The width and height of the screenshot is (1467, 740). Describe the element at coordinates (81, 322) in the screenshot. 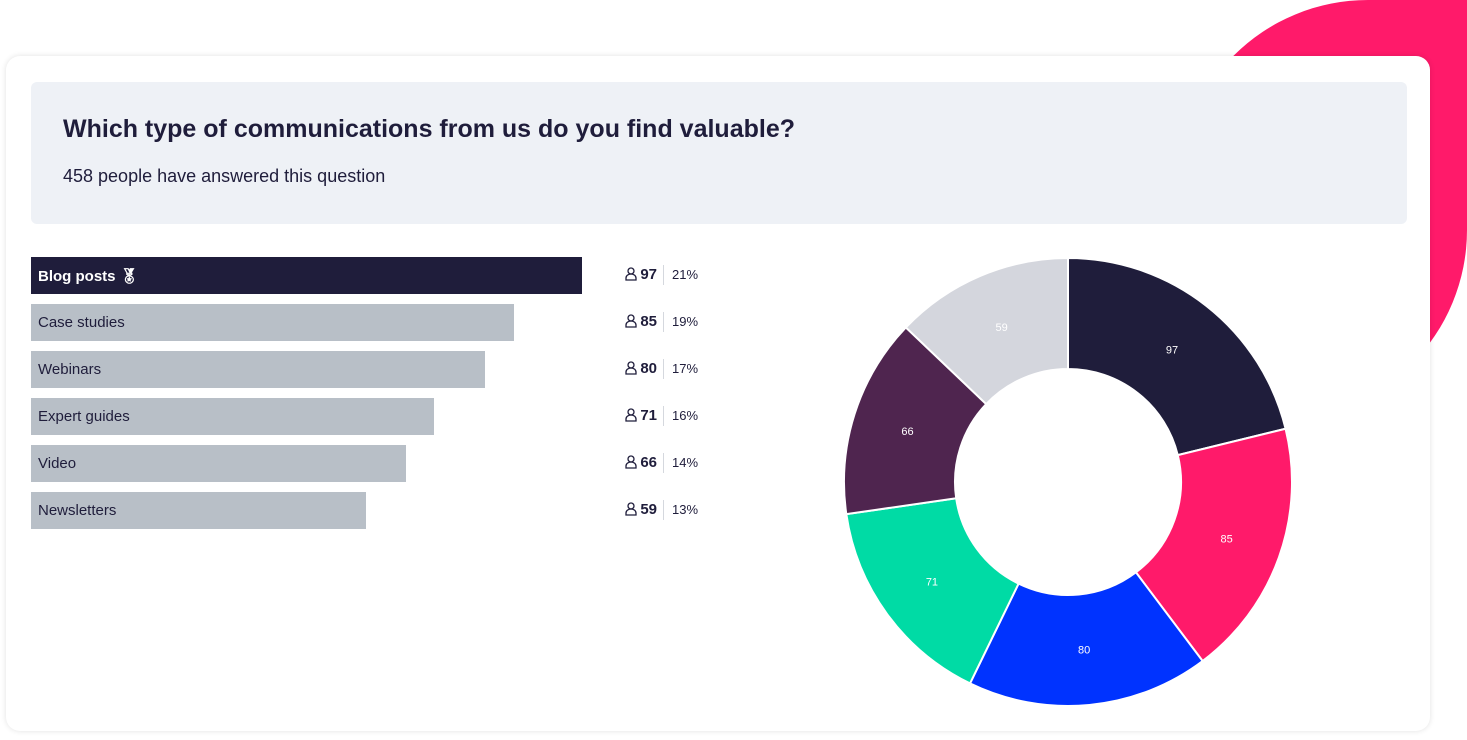

I see `bar-label: Case studies` at that location.